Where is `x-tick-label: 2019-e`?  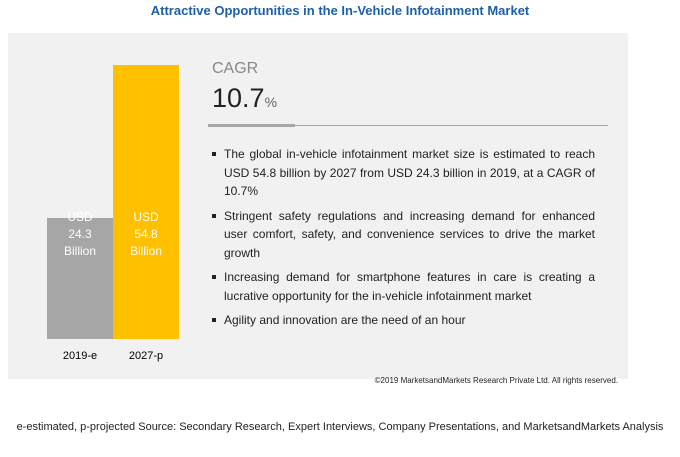
x-tick-label: 2019-e is located at coordinates (80, 356).